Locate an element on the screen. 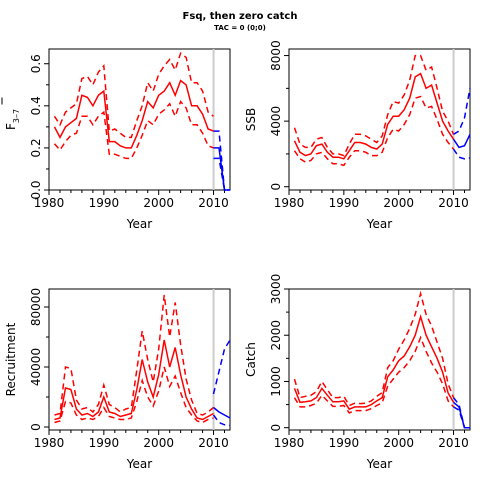  y-tick-label: 0.2 is located at coordinates (36, 147).